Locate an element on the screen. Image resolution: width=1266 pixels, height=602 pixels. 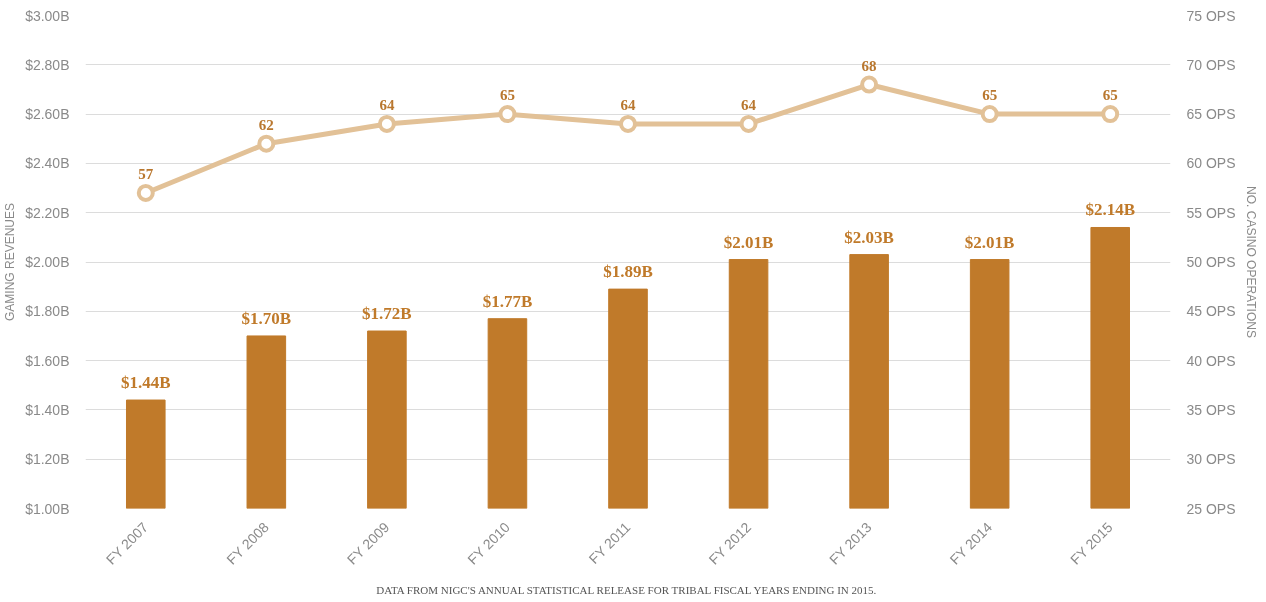
data-label: 62 is located at coordinates (266, 124).